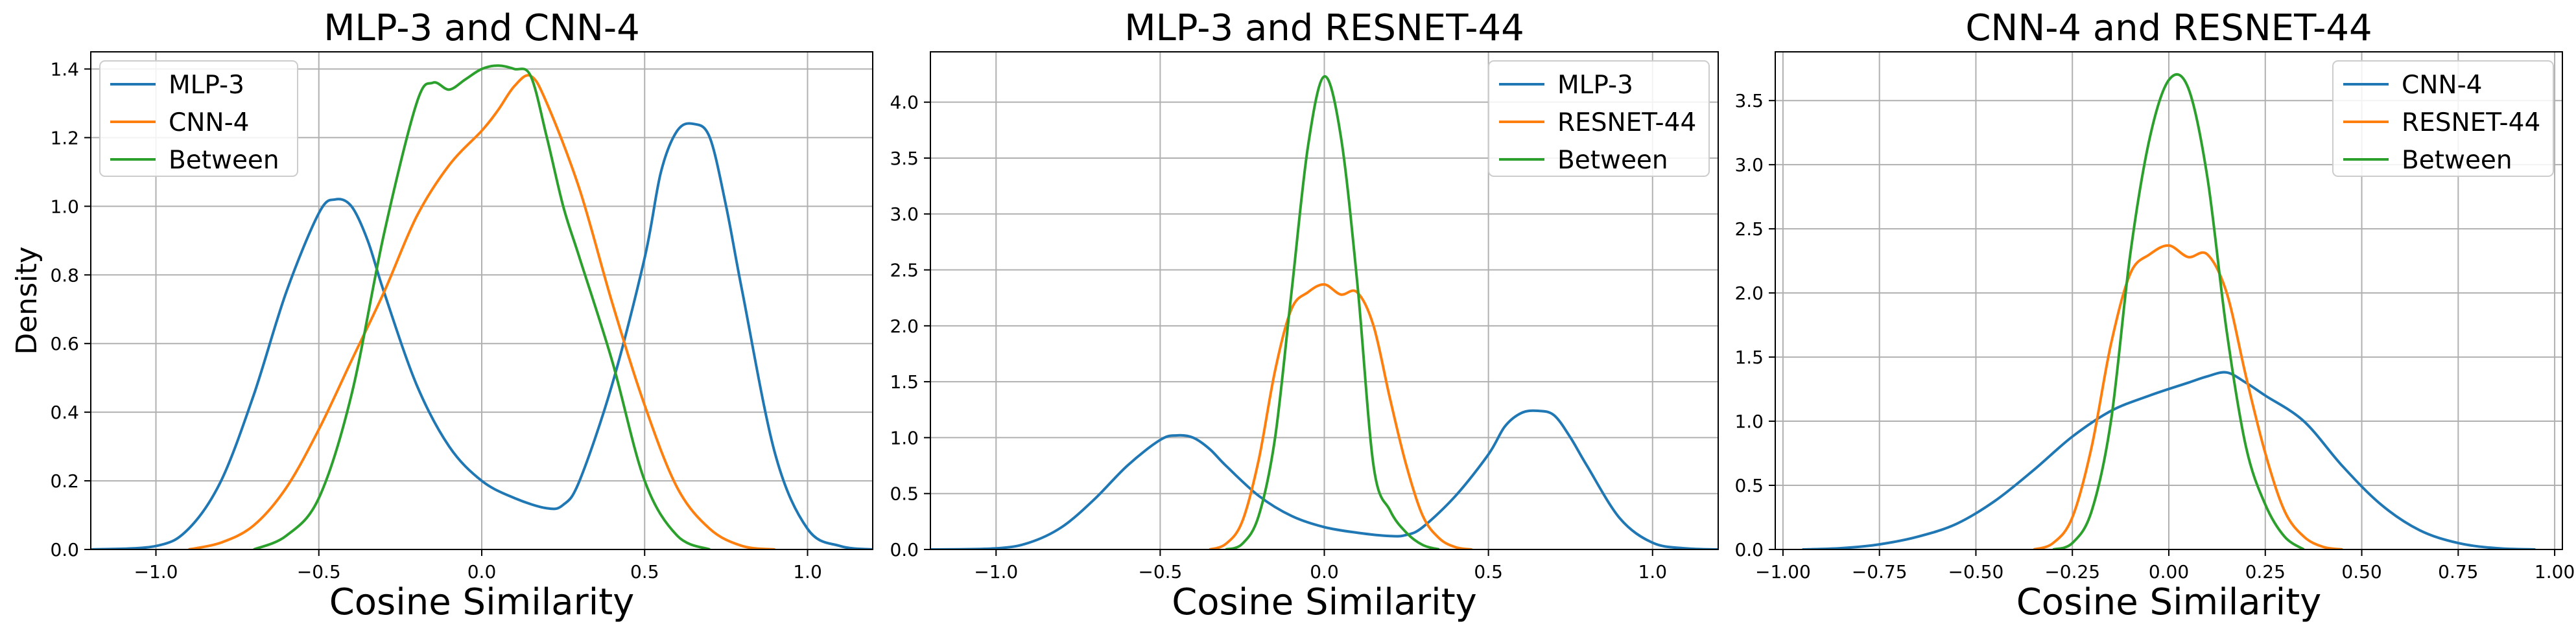 The image size is (2576, 635). What do you see at coordinates (2555, 572) in the screenshot?
I see `x-tick-label: 1.00` at bounding box center [2555, 572].